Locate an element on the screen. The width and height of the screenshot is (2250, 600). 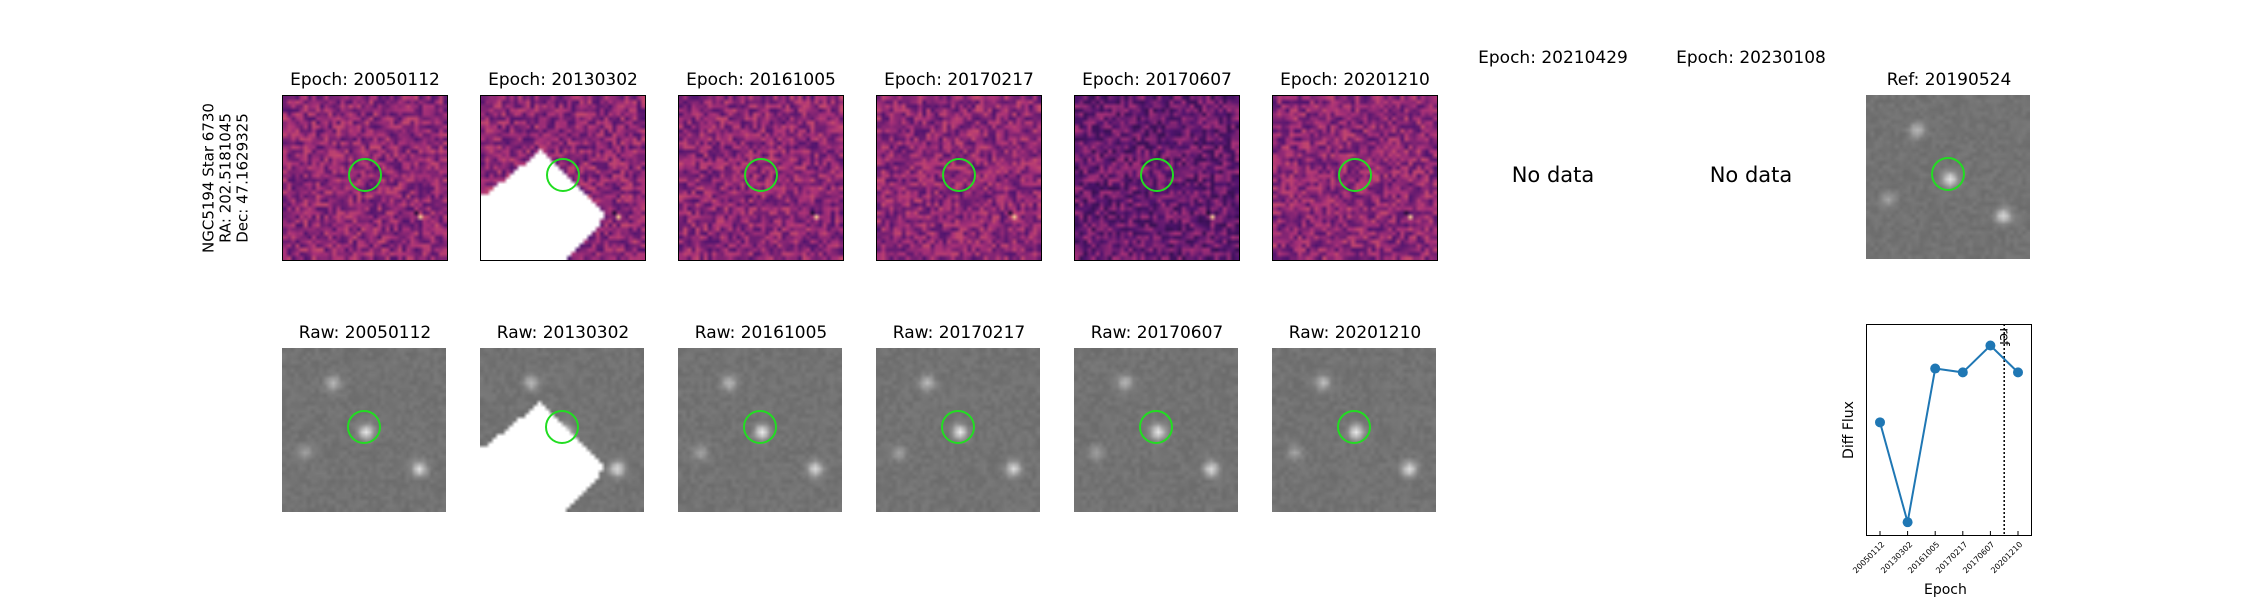
reference-image-canvas is located at coordinates (1948, 177).